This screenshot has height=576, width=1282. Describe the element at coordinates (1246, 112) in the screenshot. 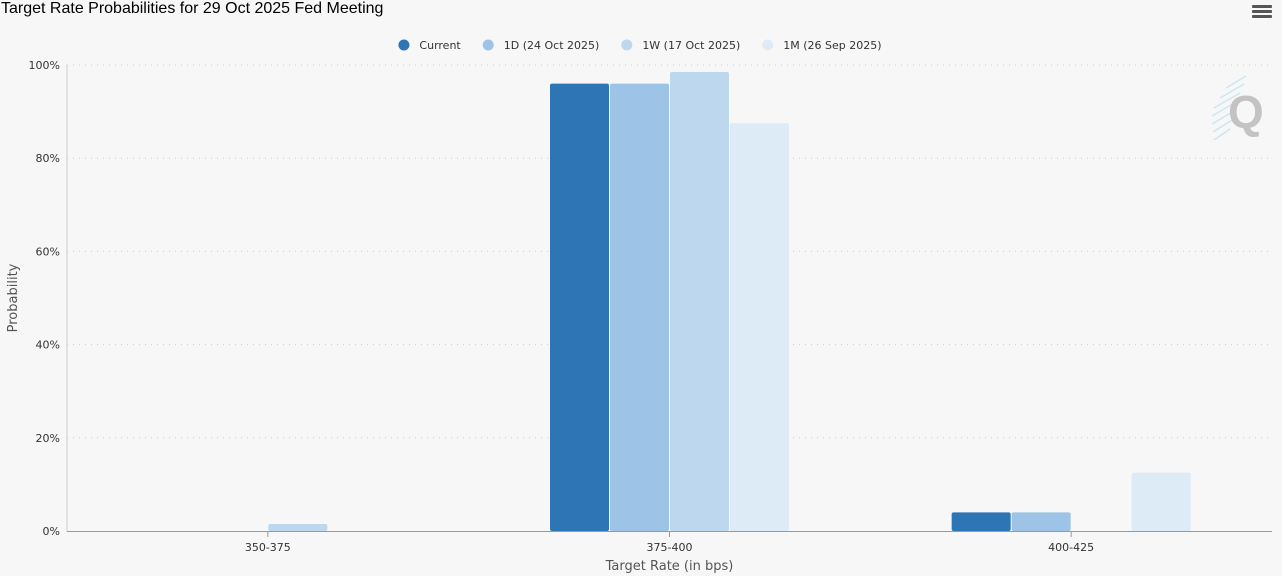

I see `watermark-letter: Q` at that location.